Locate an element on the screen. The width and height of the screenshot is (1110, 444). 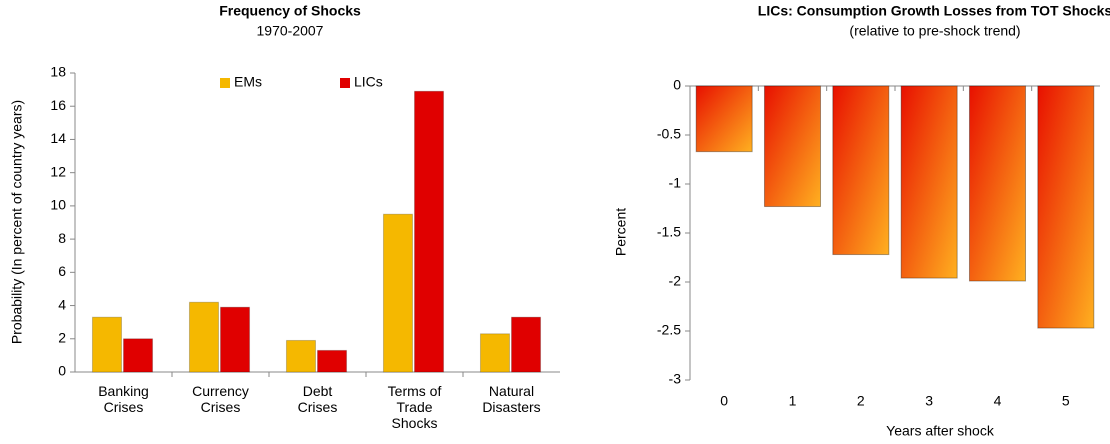
chart-title: Frequency of Shocks is located at coordinates (290, 11).